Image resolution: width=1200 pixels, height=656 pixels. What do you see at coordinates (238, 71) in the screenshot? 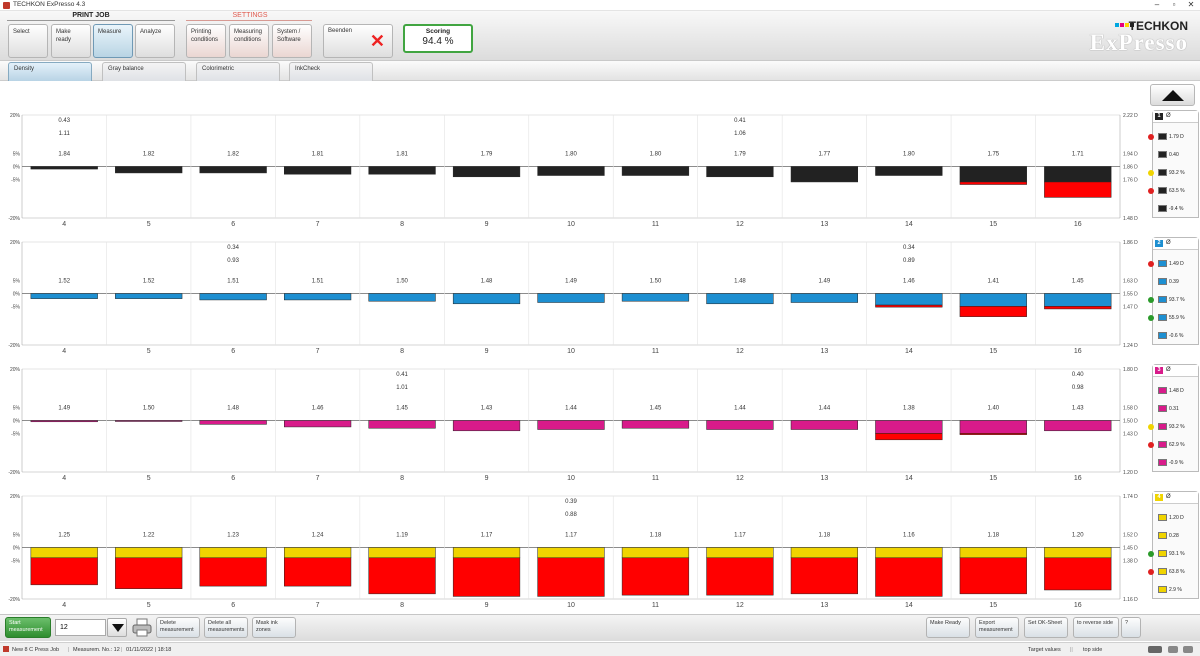
I see `tab-colorimetric: Colorimetric` at bounding box center [238, 71].